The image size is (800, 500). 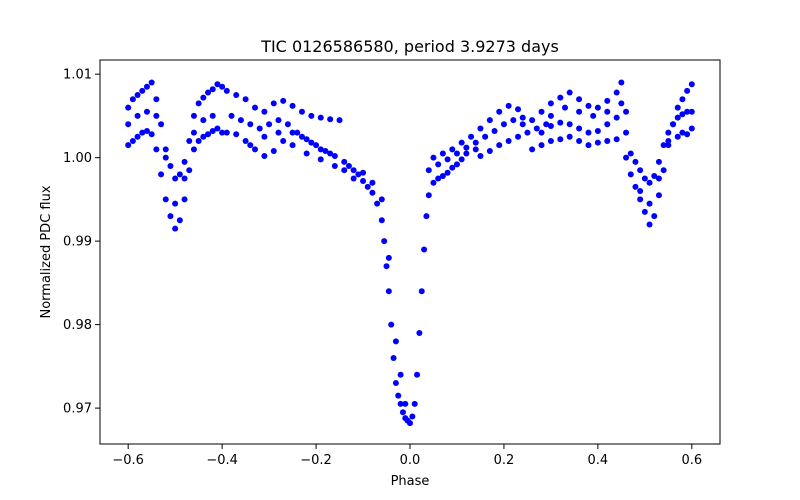 I want to click on y-tick-label: 0.97, so click(x=77, y=409).